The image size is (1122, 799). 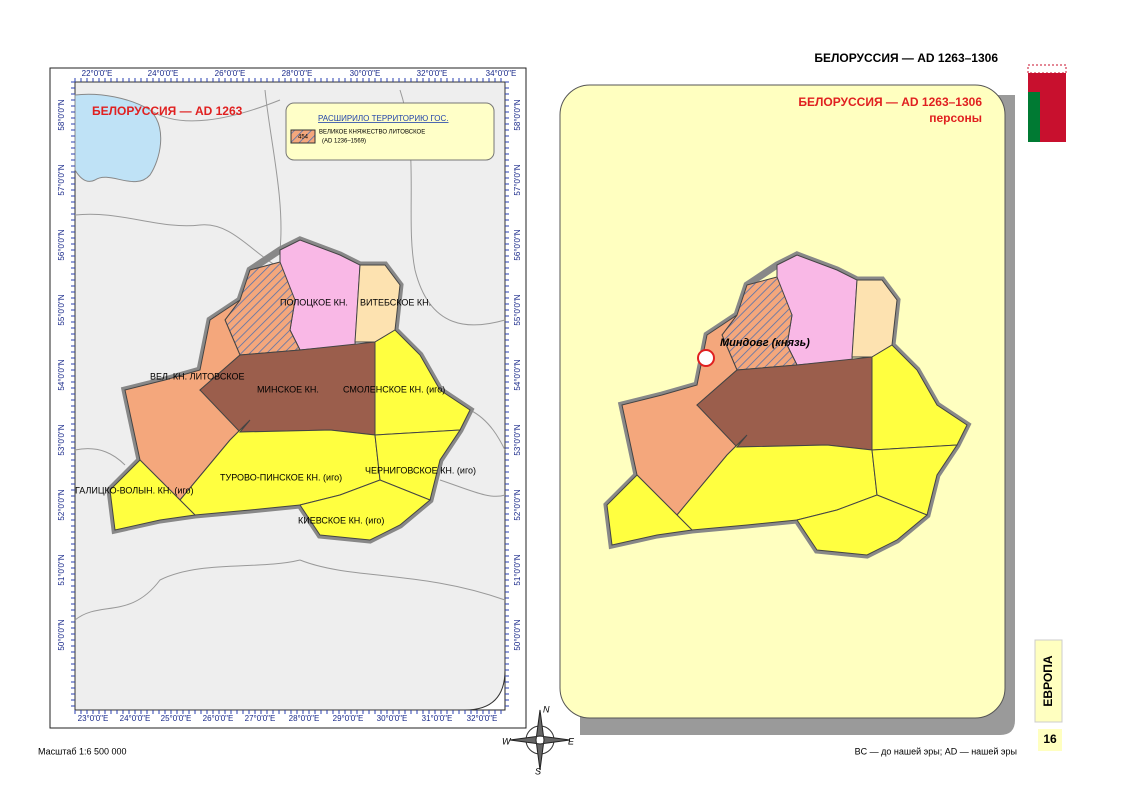 I want to click on legend-heading: РАСШИРИЛО ТЕРРИТОРИЮ ГОС., so click(x=383, y=118).